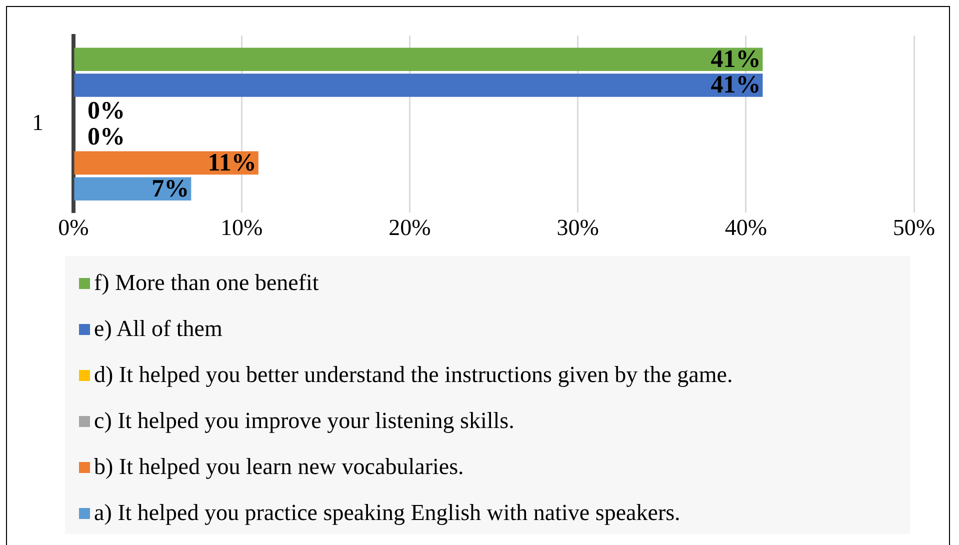 Image resolution: width=959 pixels, height=545 pixels. What do you see at coordinates (206, 283) in the screenshot?
I see `legend-label: f) More than one benefit` at bounding box center [206, 283].